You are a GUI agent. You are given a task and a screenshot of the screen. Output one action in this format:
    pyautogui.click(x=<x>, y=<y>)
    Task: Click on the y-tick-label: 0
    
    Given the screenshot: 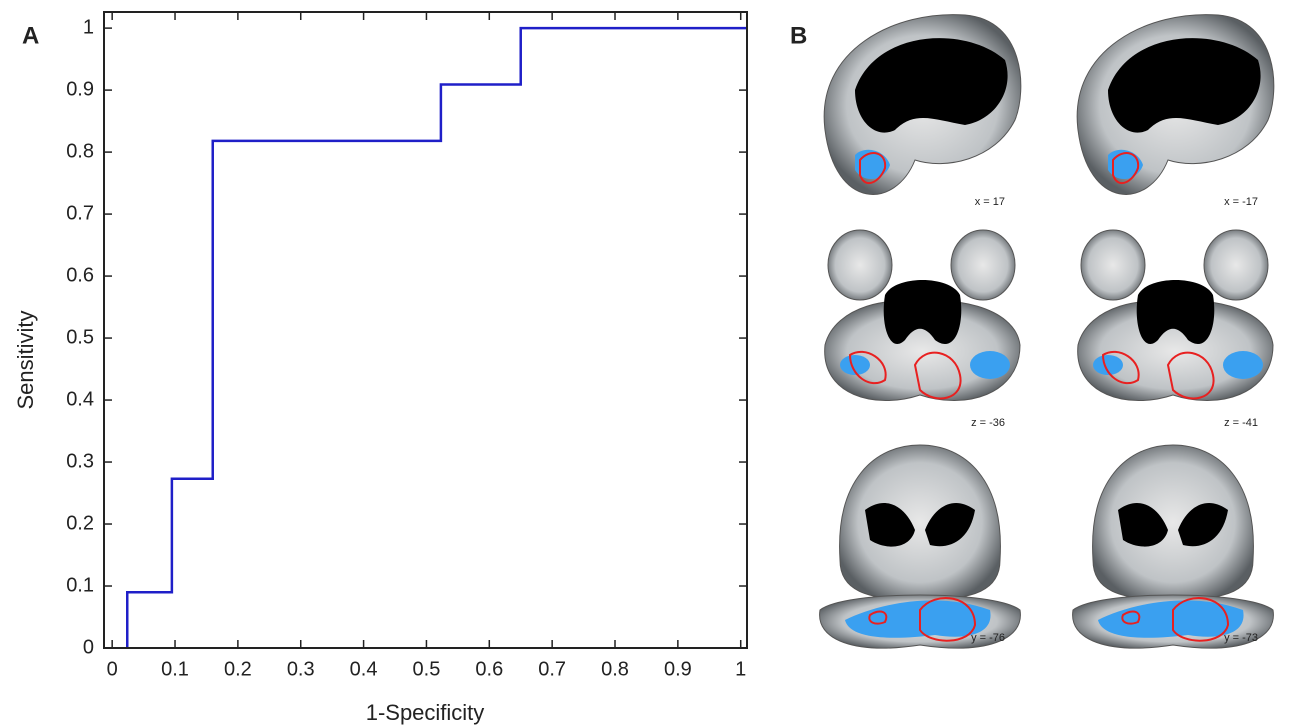 What is the action you would take?
    pyautogui.click(x=88, y=647)
    